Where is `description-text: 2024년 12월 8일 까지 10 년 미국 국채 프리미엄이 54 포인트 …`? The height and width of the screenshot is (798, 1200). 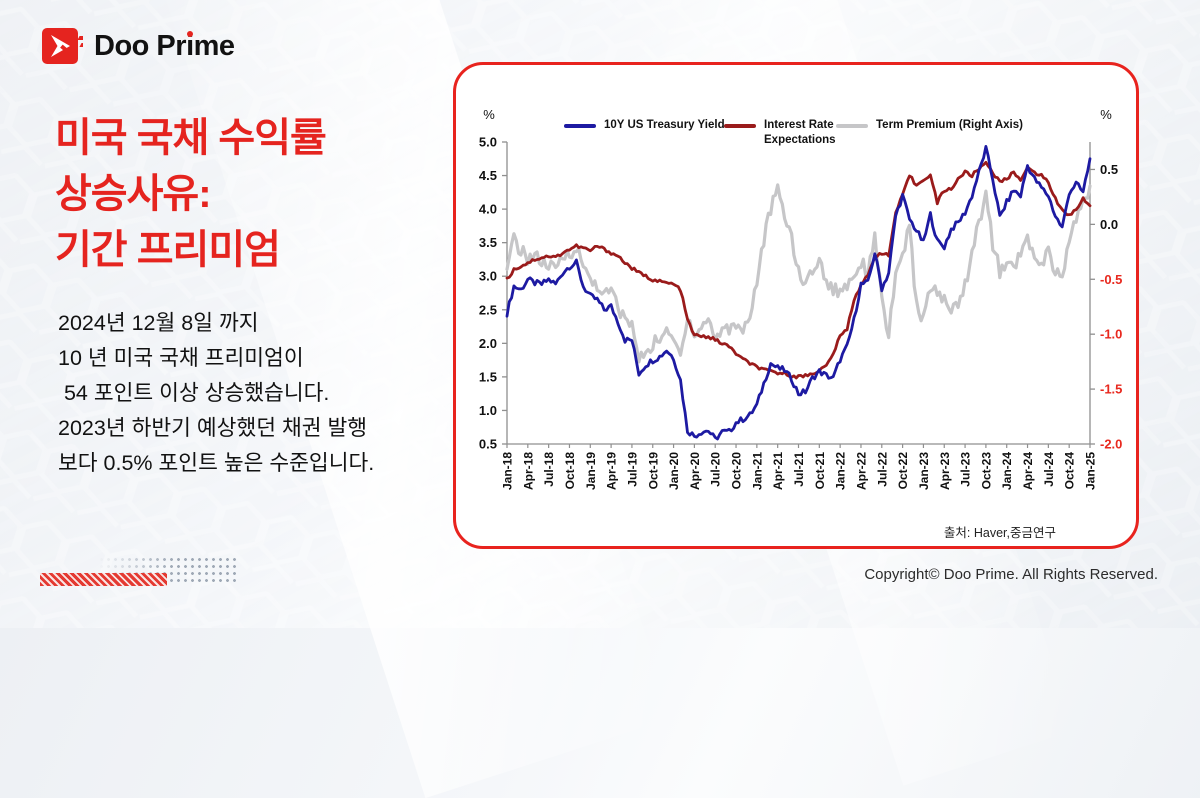 description-text: 2024년 12월 8일 까지 10 년 미국 국채 프리미엄이 54 포인트 … is located at coordinates (216, 393).